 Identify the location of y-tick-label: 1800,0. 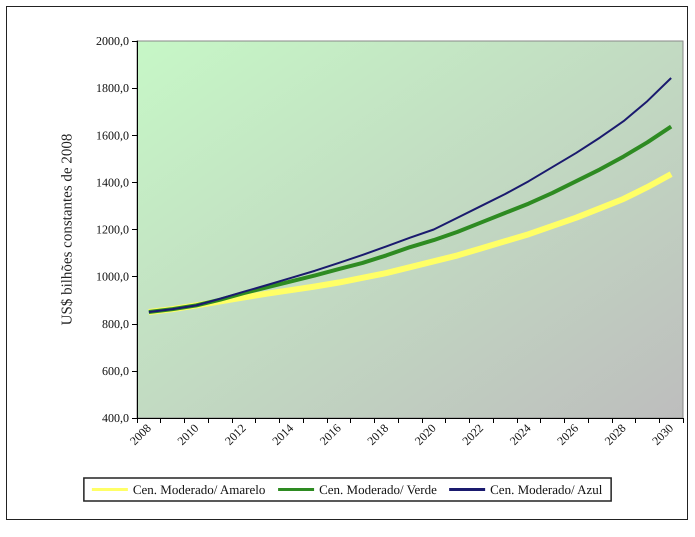
(112, 88).